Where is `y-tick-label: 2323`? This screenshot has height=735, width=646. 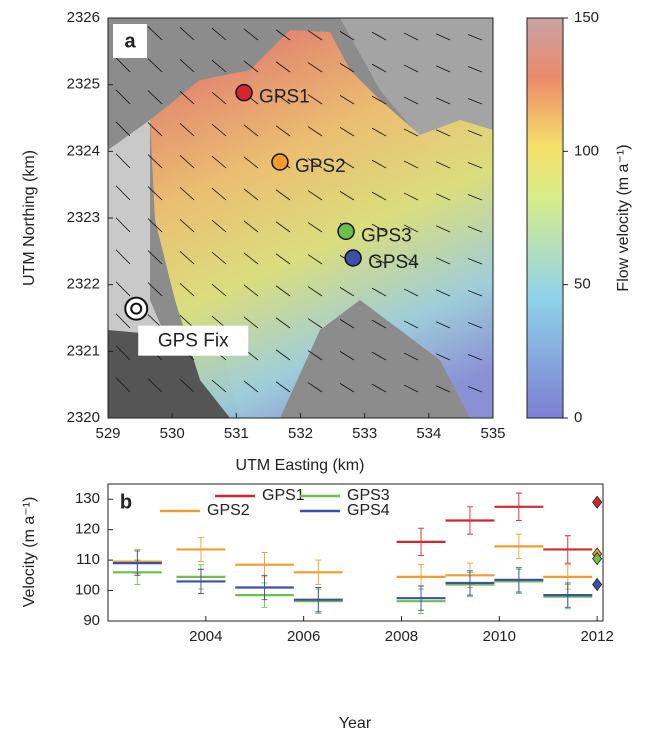
y-tick-label: 2323 is located at coordinates (83, 217).